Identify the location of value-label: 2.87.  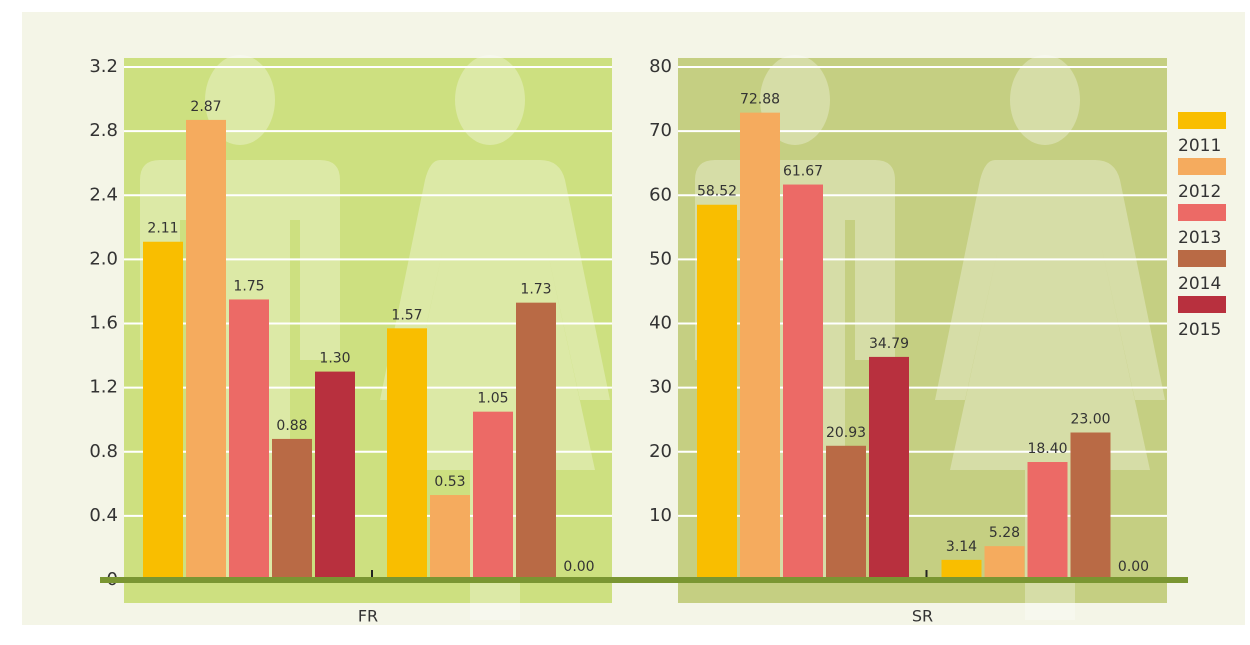
(205, 107).